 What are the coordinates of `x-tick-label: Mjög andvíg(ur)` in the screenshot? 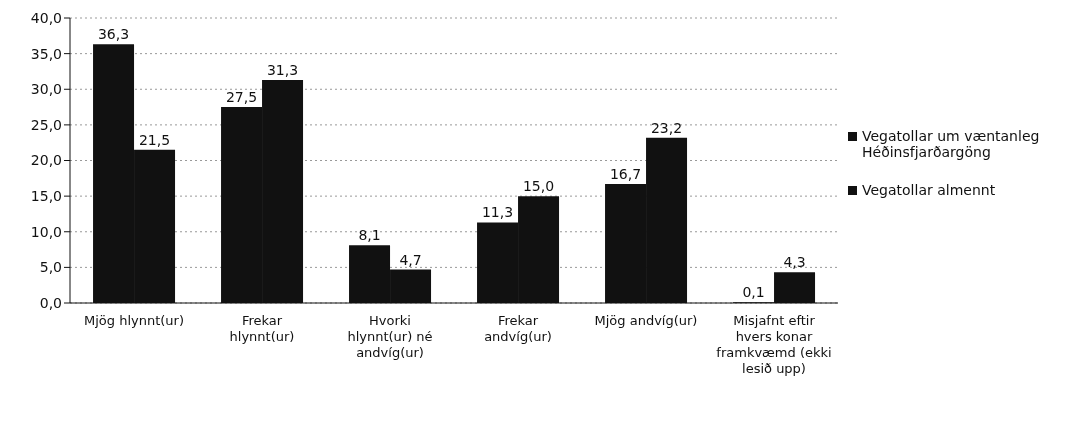 It's located at (646, 320).